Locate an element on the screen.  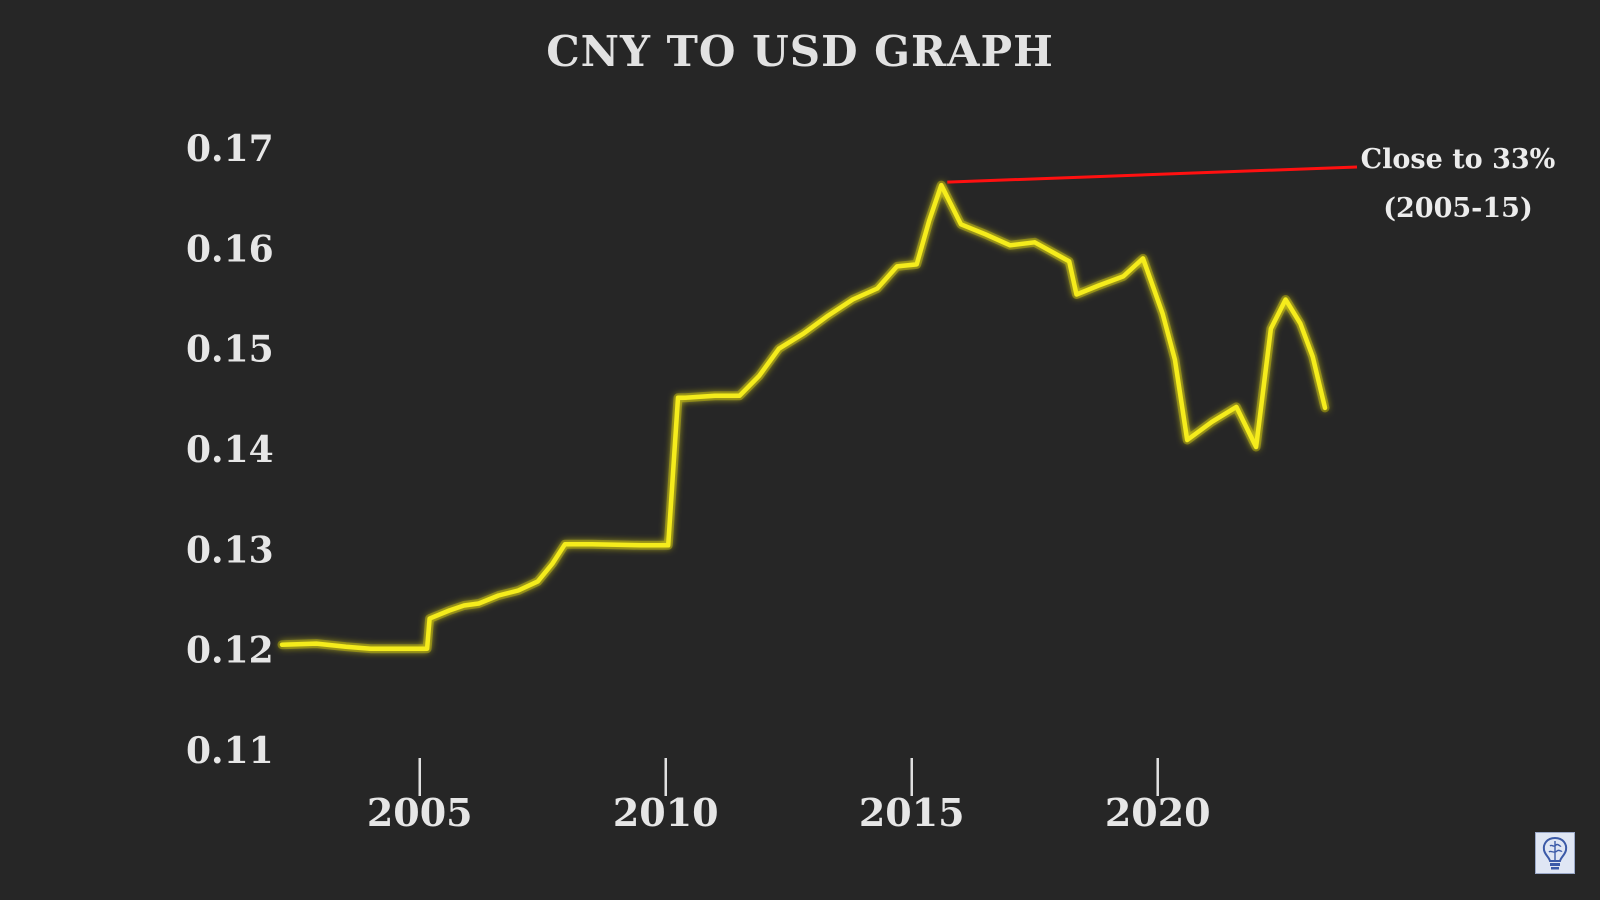
annotation: Close to 33% (2005-15) is located at coordinates (1251, 184).